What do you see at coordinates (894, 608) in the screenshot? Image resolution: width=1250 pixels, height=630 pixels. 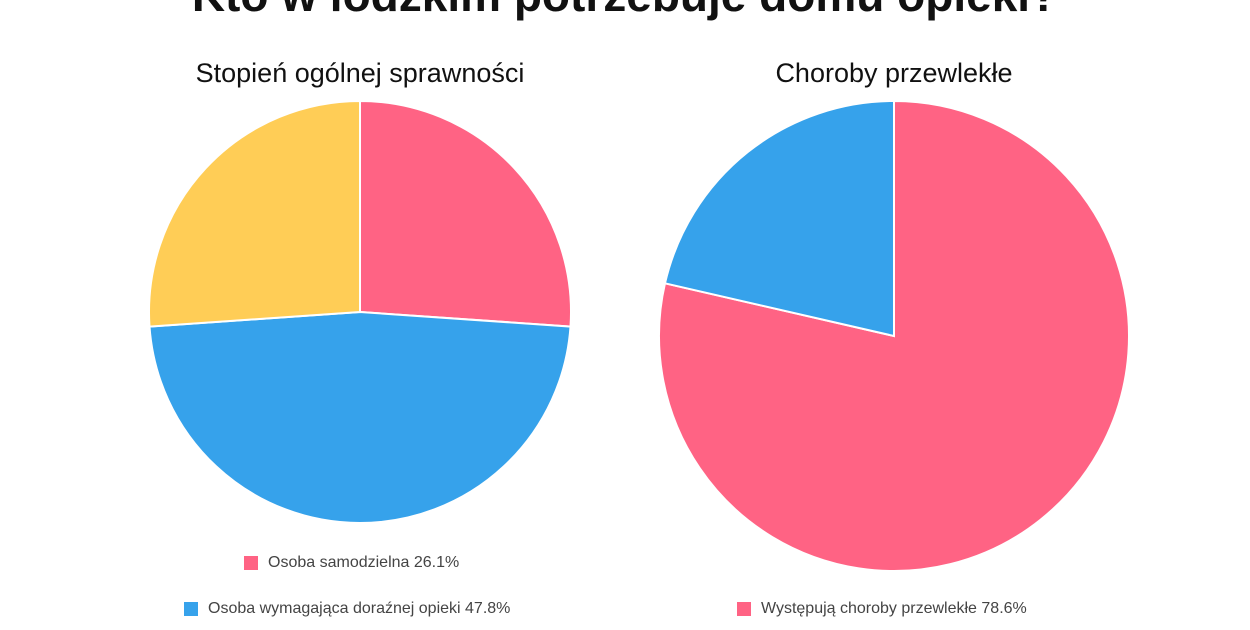 I see `legend-label: Występują choroby przewlekłe 78.6%` at bounding box center [894, 608].